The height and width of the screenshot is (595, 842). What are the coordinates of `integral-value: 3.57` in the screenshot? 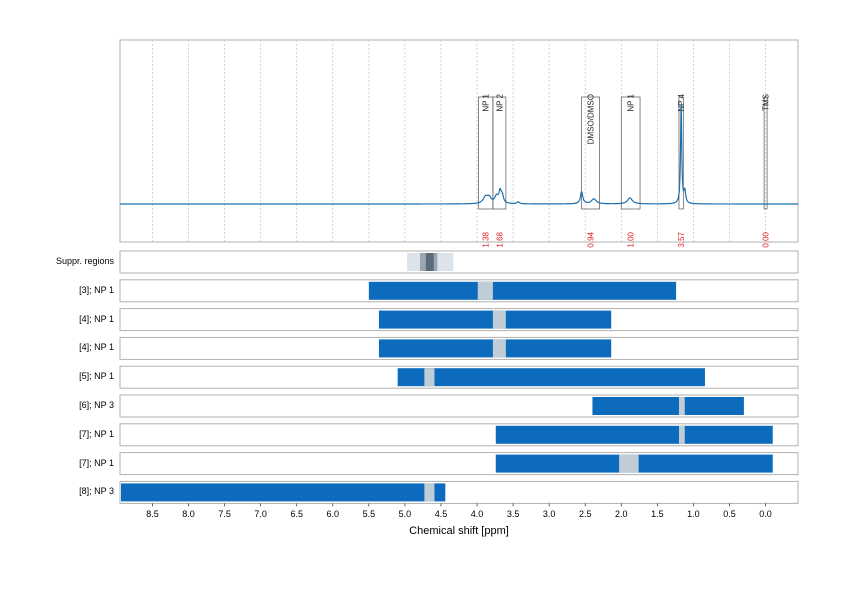 It's located at (681, 239).